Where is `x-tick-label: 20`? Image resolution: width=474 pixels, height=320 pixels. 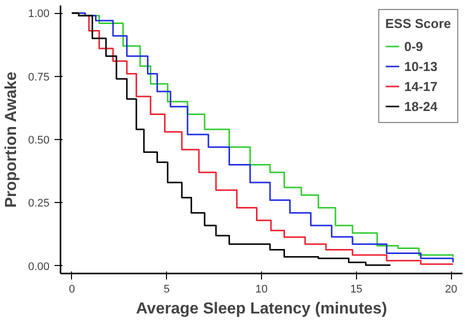
x-tick-label: 20 is located at coordinates (451, 290).